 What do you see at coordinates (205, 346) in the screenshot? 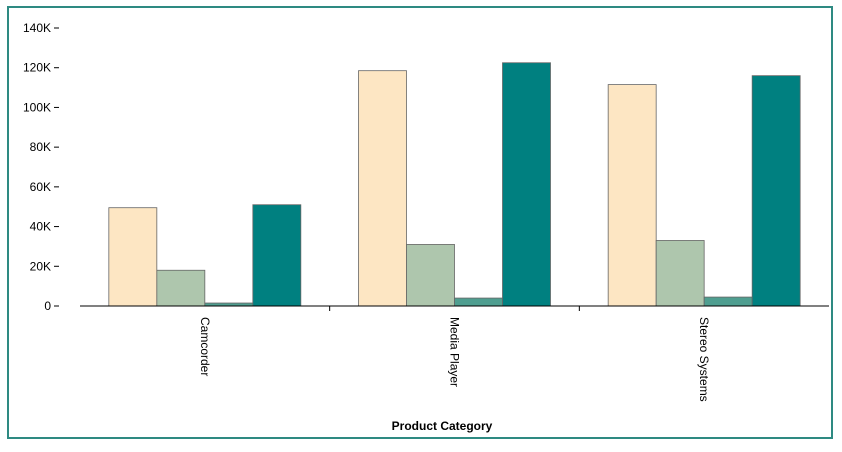
I see `x-tick-label: Camcorder` at bounding box center [205, 346].